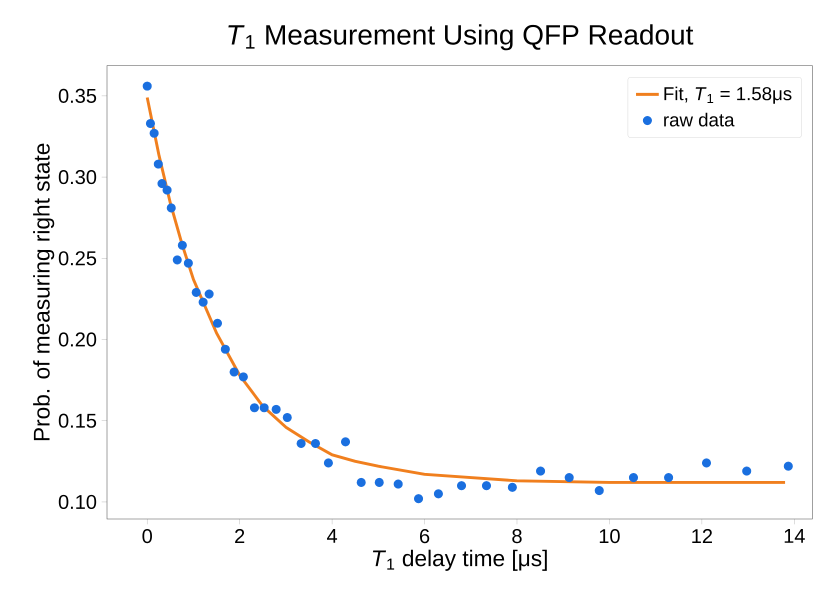 The image size is (834, 594). I want to click on x-tick-label: 0, so click(147, 536).